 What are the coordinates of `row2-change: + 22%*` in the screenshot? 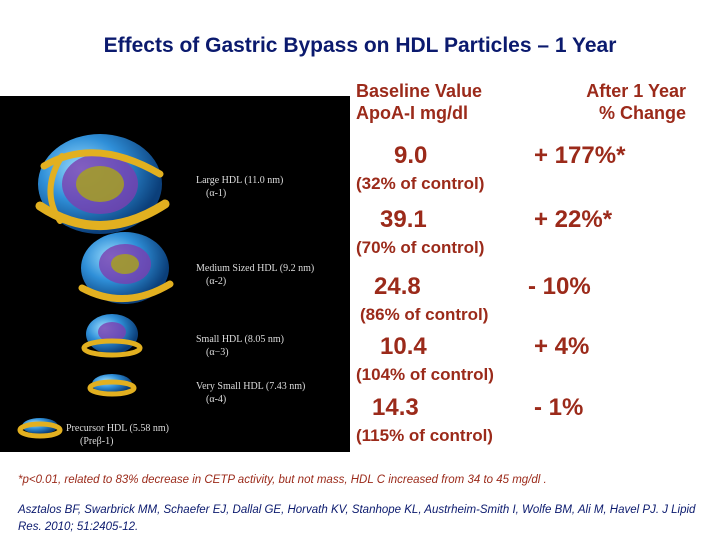 It's located at (573, 219).